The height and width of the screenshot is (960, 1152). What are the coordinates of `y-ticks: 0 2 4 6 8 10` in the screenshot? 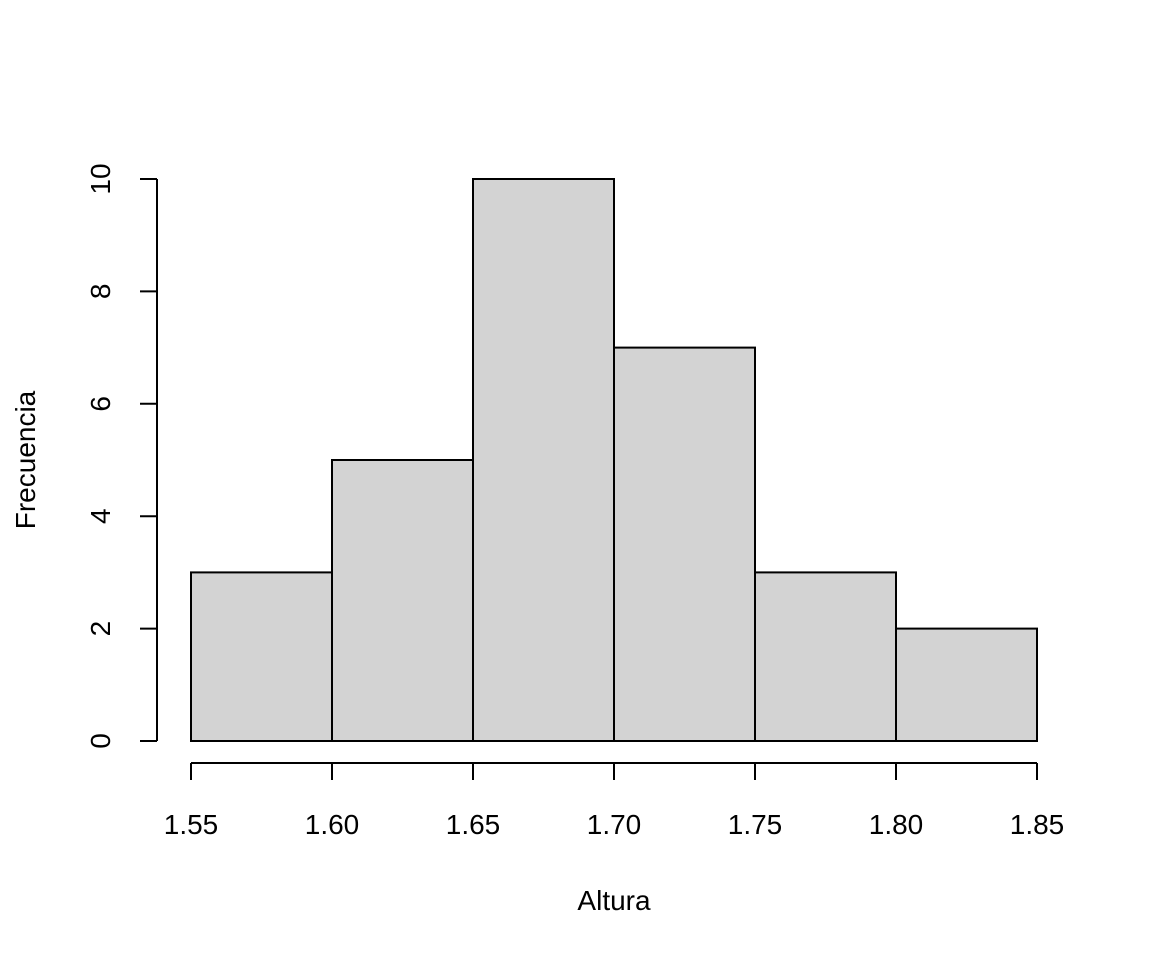 It's located at (121, 456).